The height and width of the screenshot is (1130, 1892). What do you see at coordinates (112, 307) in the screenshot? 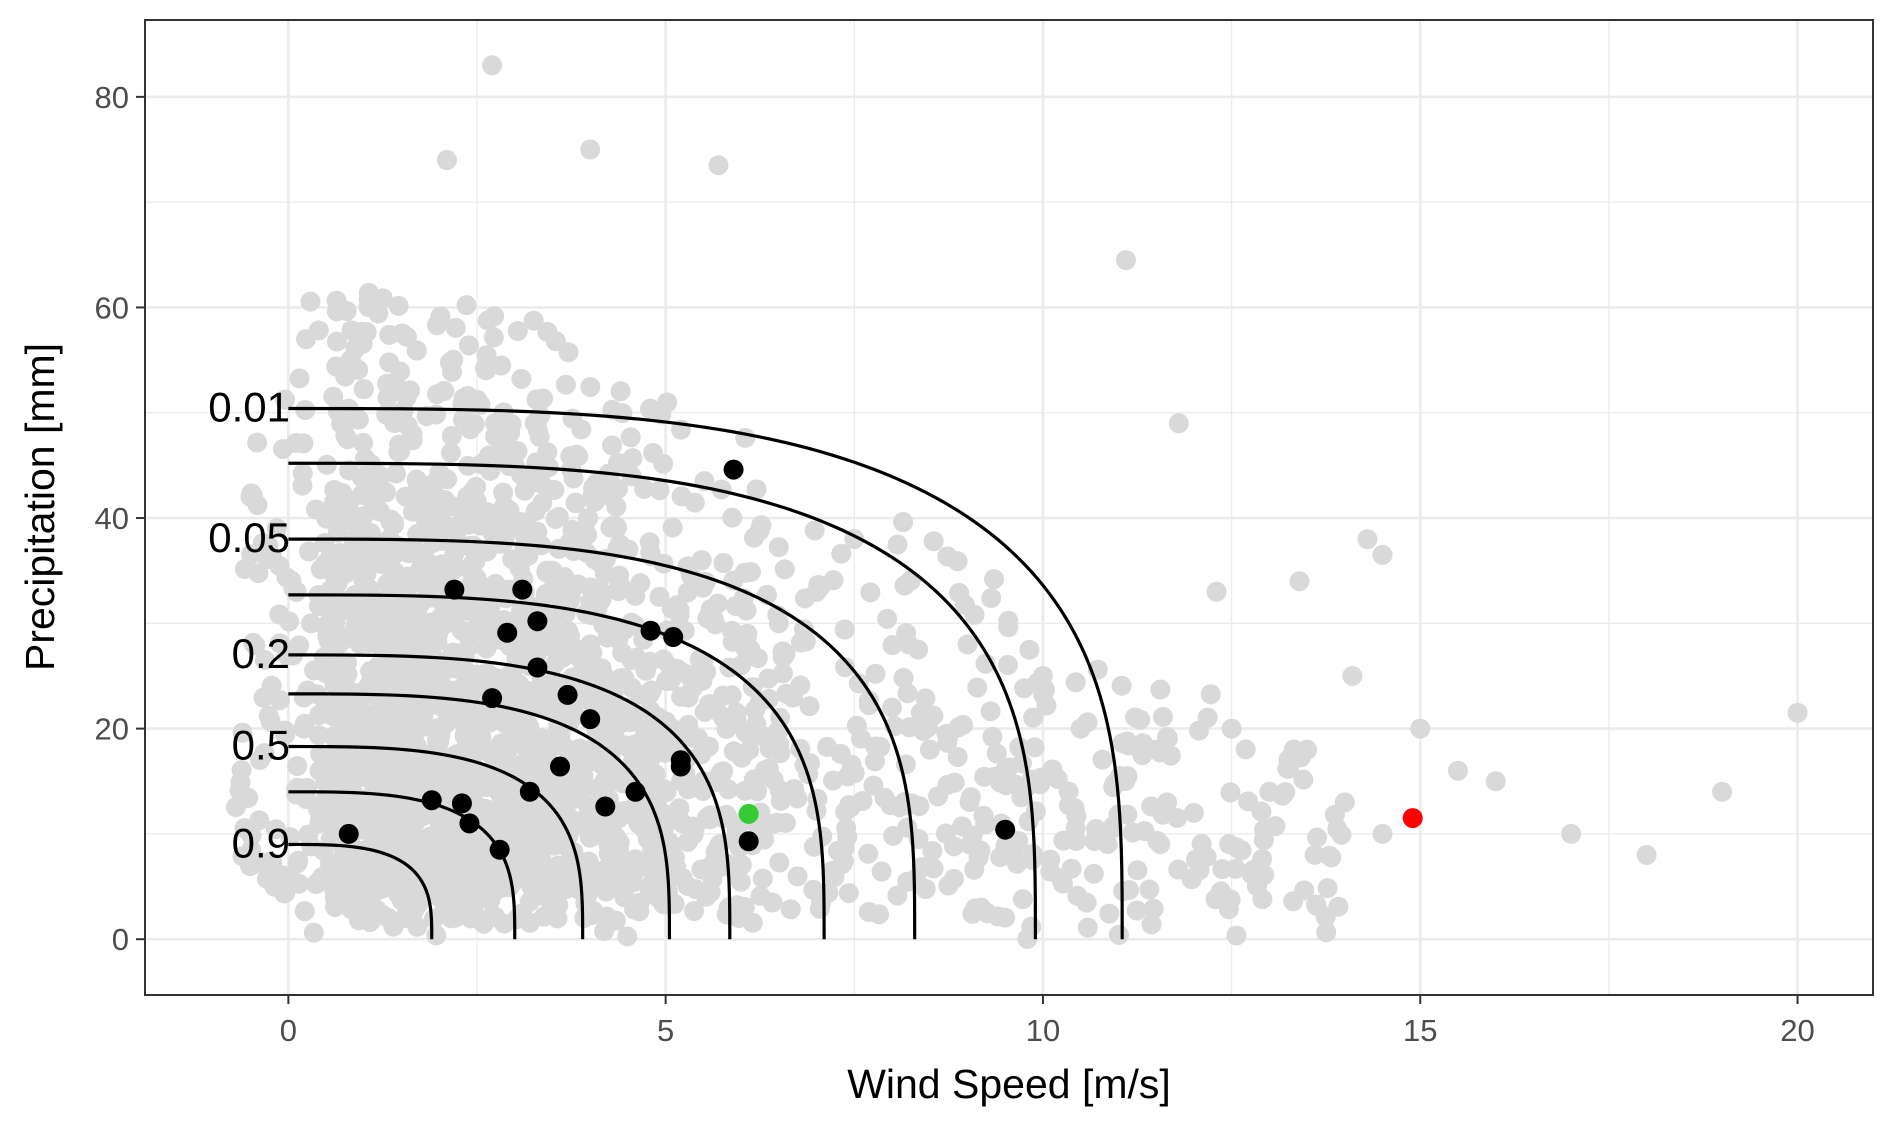
I see `y-tick-label: 60` at bounding box center [112, 307].